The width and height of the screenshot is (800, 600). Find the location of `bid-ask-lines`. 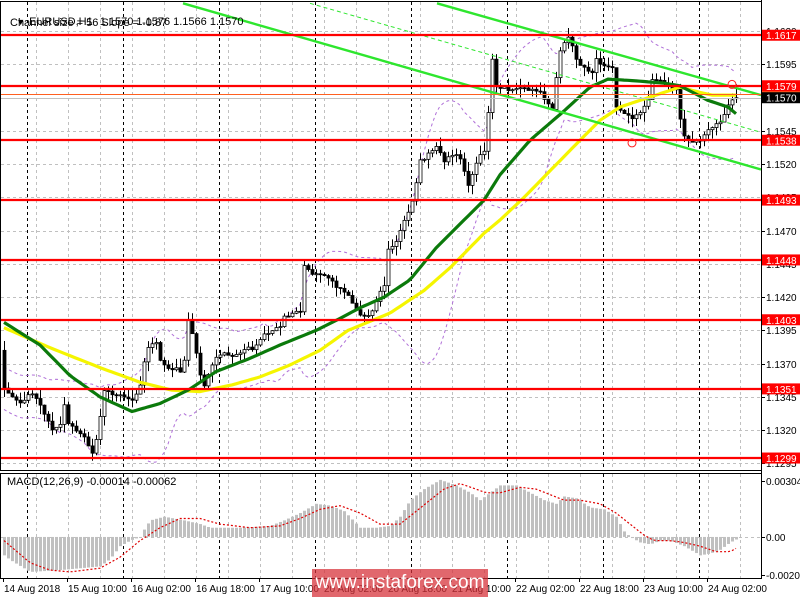

bid-ask-lines is located at coordinates (381, 96).